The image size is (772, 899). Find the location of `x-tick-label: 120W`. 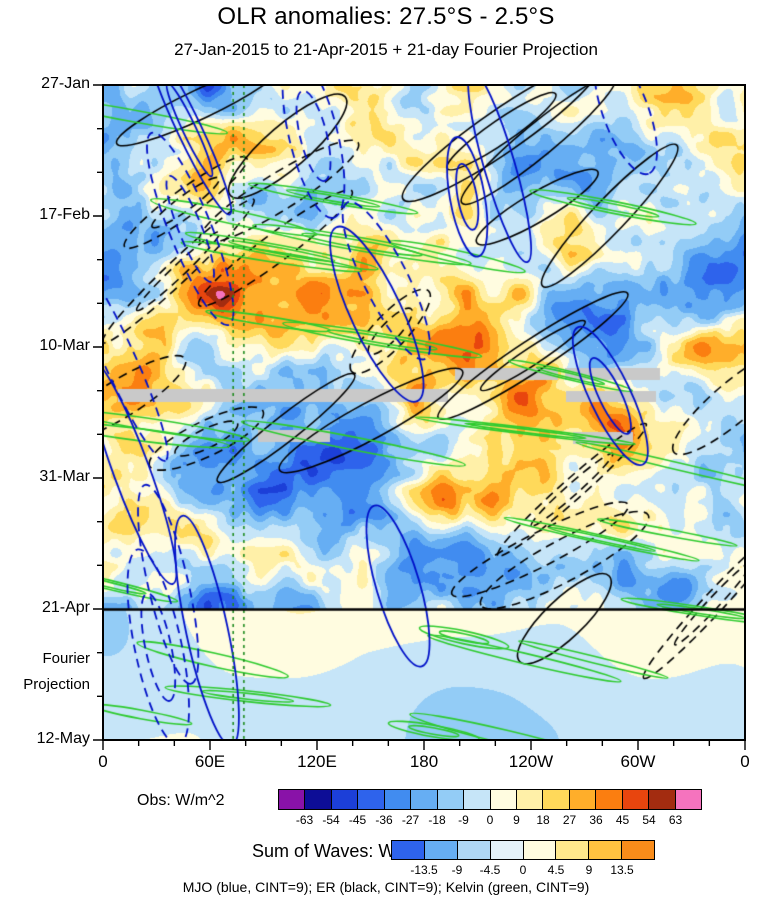

x-tick-label: 120W is located at coordinates (531, 761).